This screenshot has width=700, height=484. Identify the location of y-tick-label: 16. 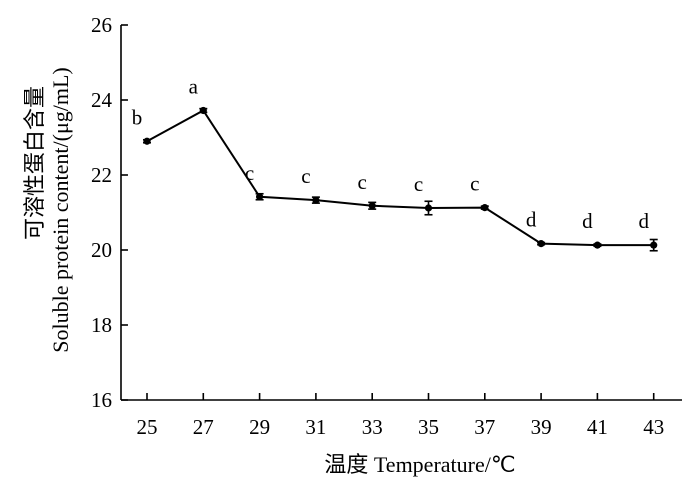
(101, 400).